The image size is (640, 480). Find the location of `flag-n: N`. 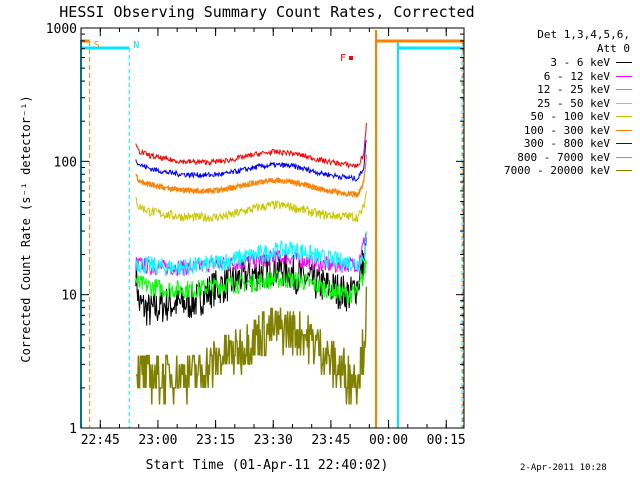

flag-n: N is located at coordinates (136, 45).